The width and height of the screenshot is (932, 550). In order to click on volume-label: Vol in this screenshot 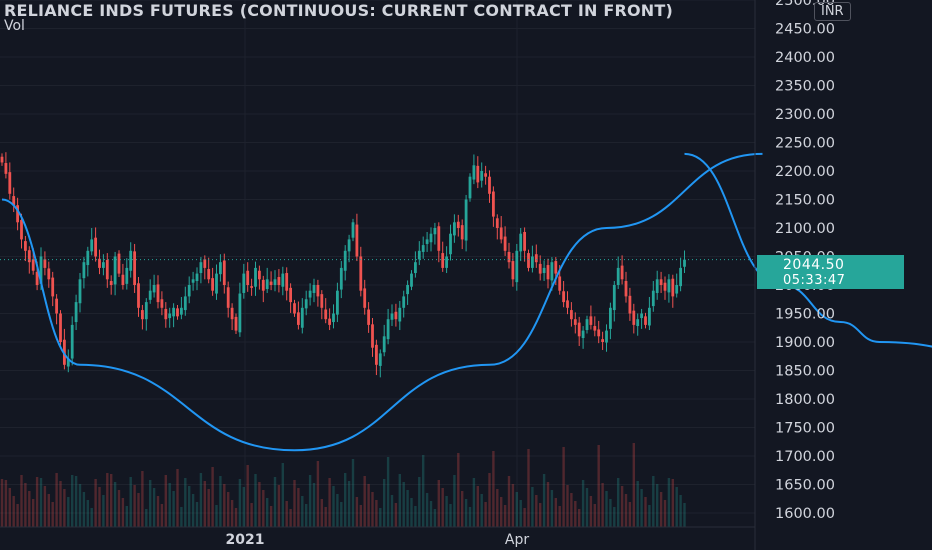, I will do `click(14, 26)`.